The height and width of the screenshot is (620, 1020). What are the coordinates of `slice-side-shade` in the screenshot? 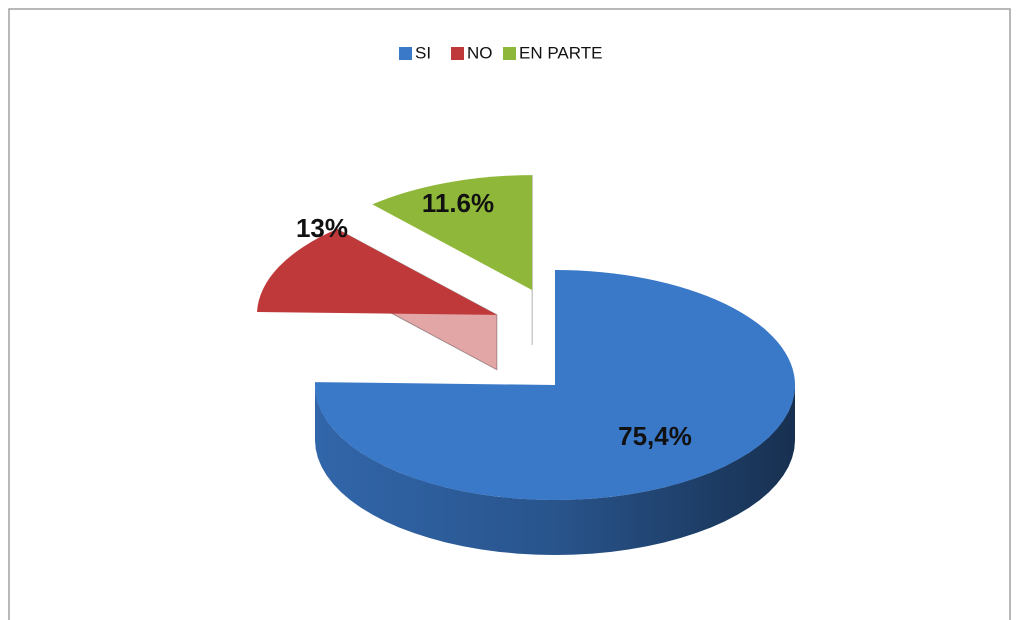 It's located at (555, 470).